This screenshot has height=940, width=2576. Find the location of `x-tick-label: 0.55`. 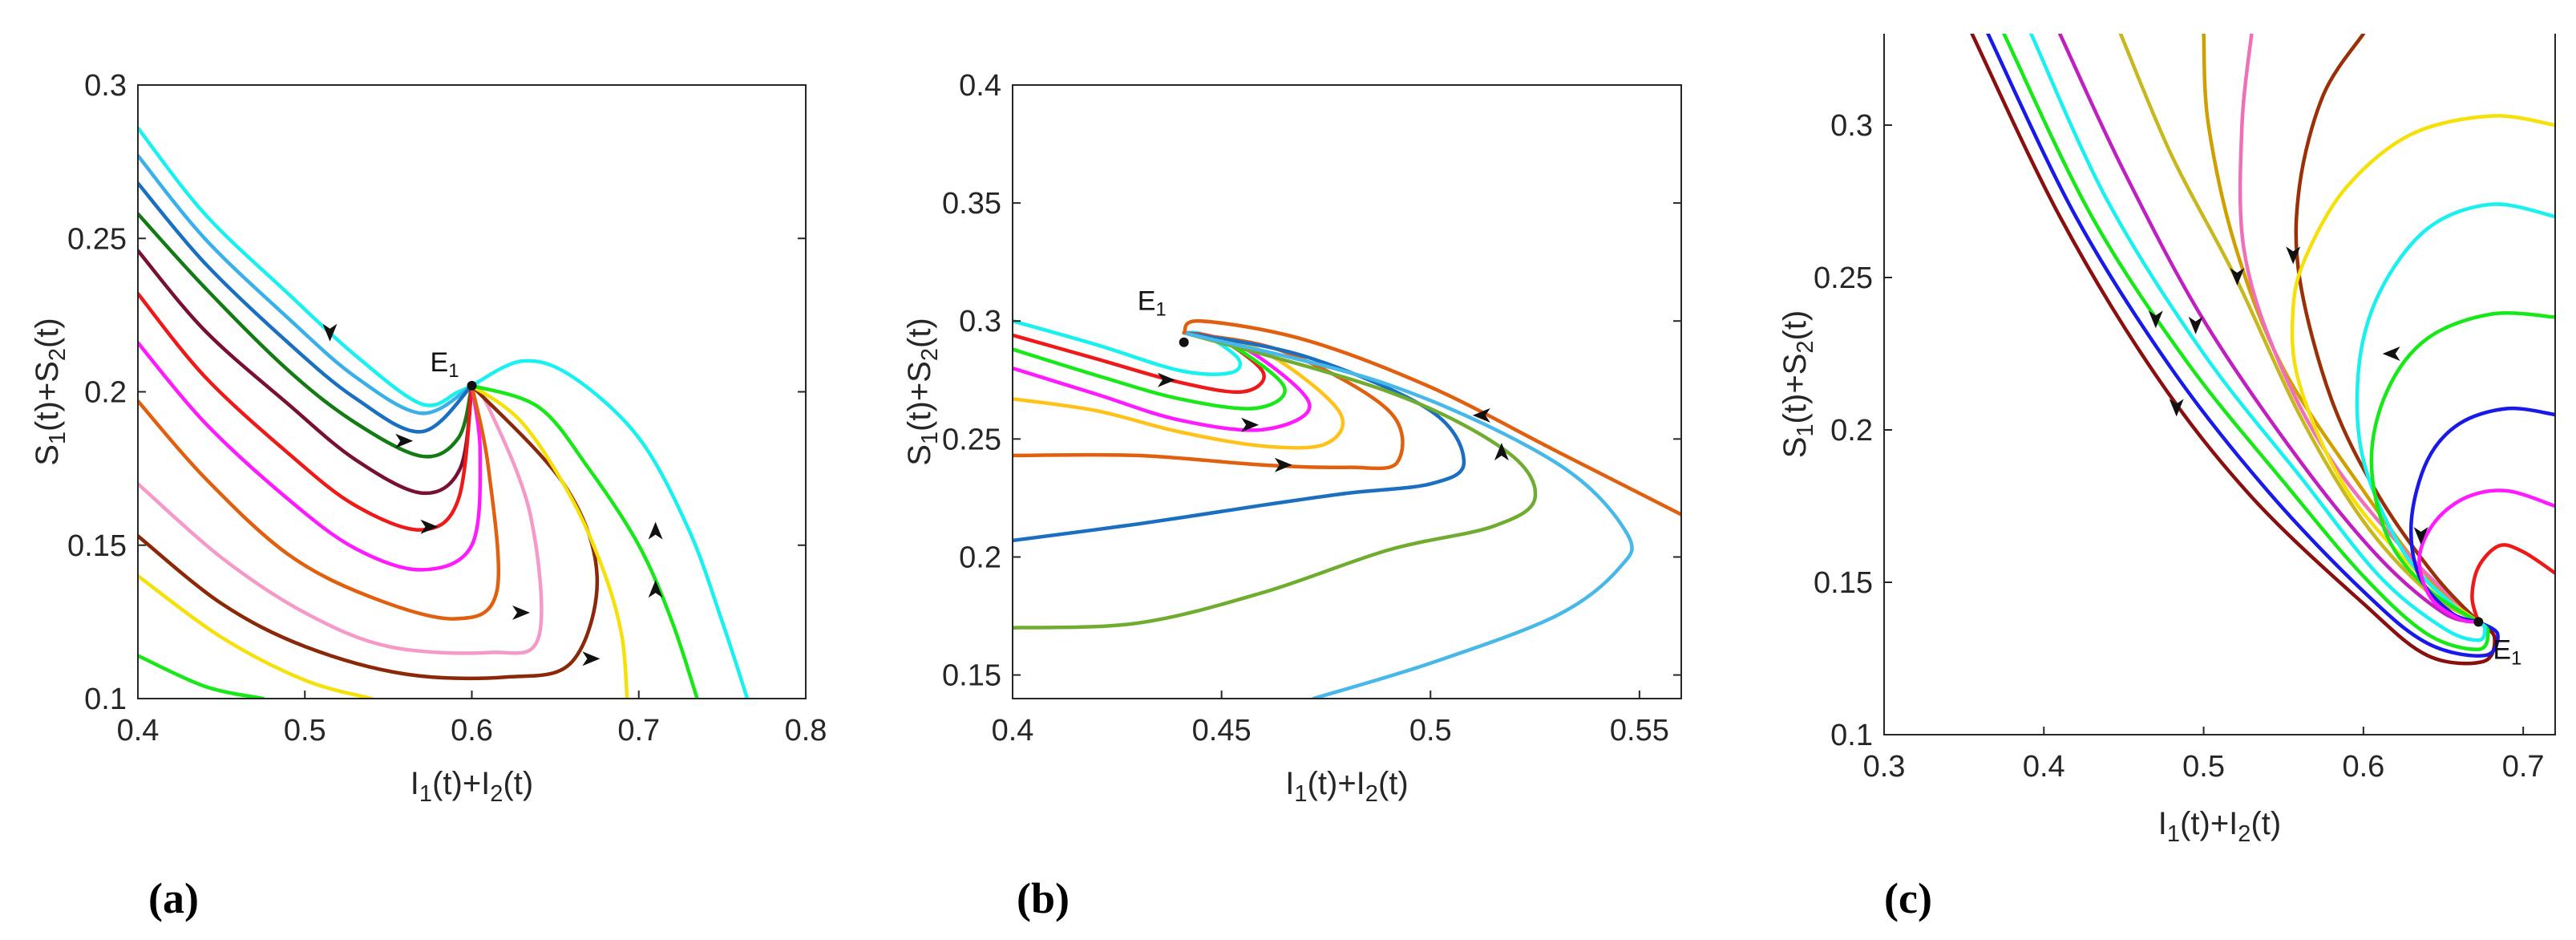

x-tick-label: 0.55 is located at coordinates (1639, 731).